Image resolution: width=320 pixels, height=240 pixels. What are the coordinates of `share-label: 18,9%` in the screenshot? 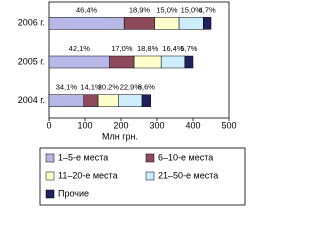 It's located at (140, 9).